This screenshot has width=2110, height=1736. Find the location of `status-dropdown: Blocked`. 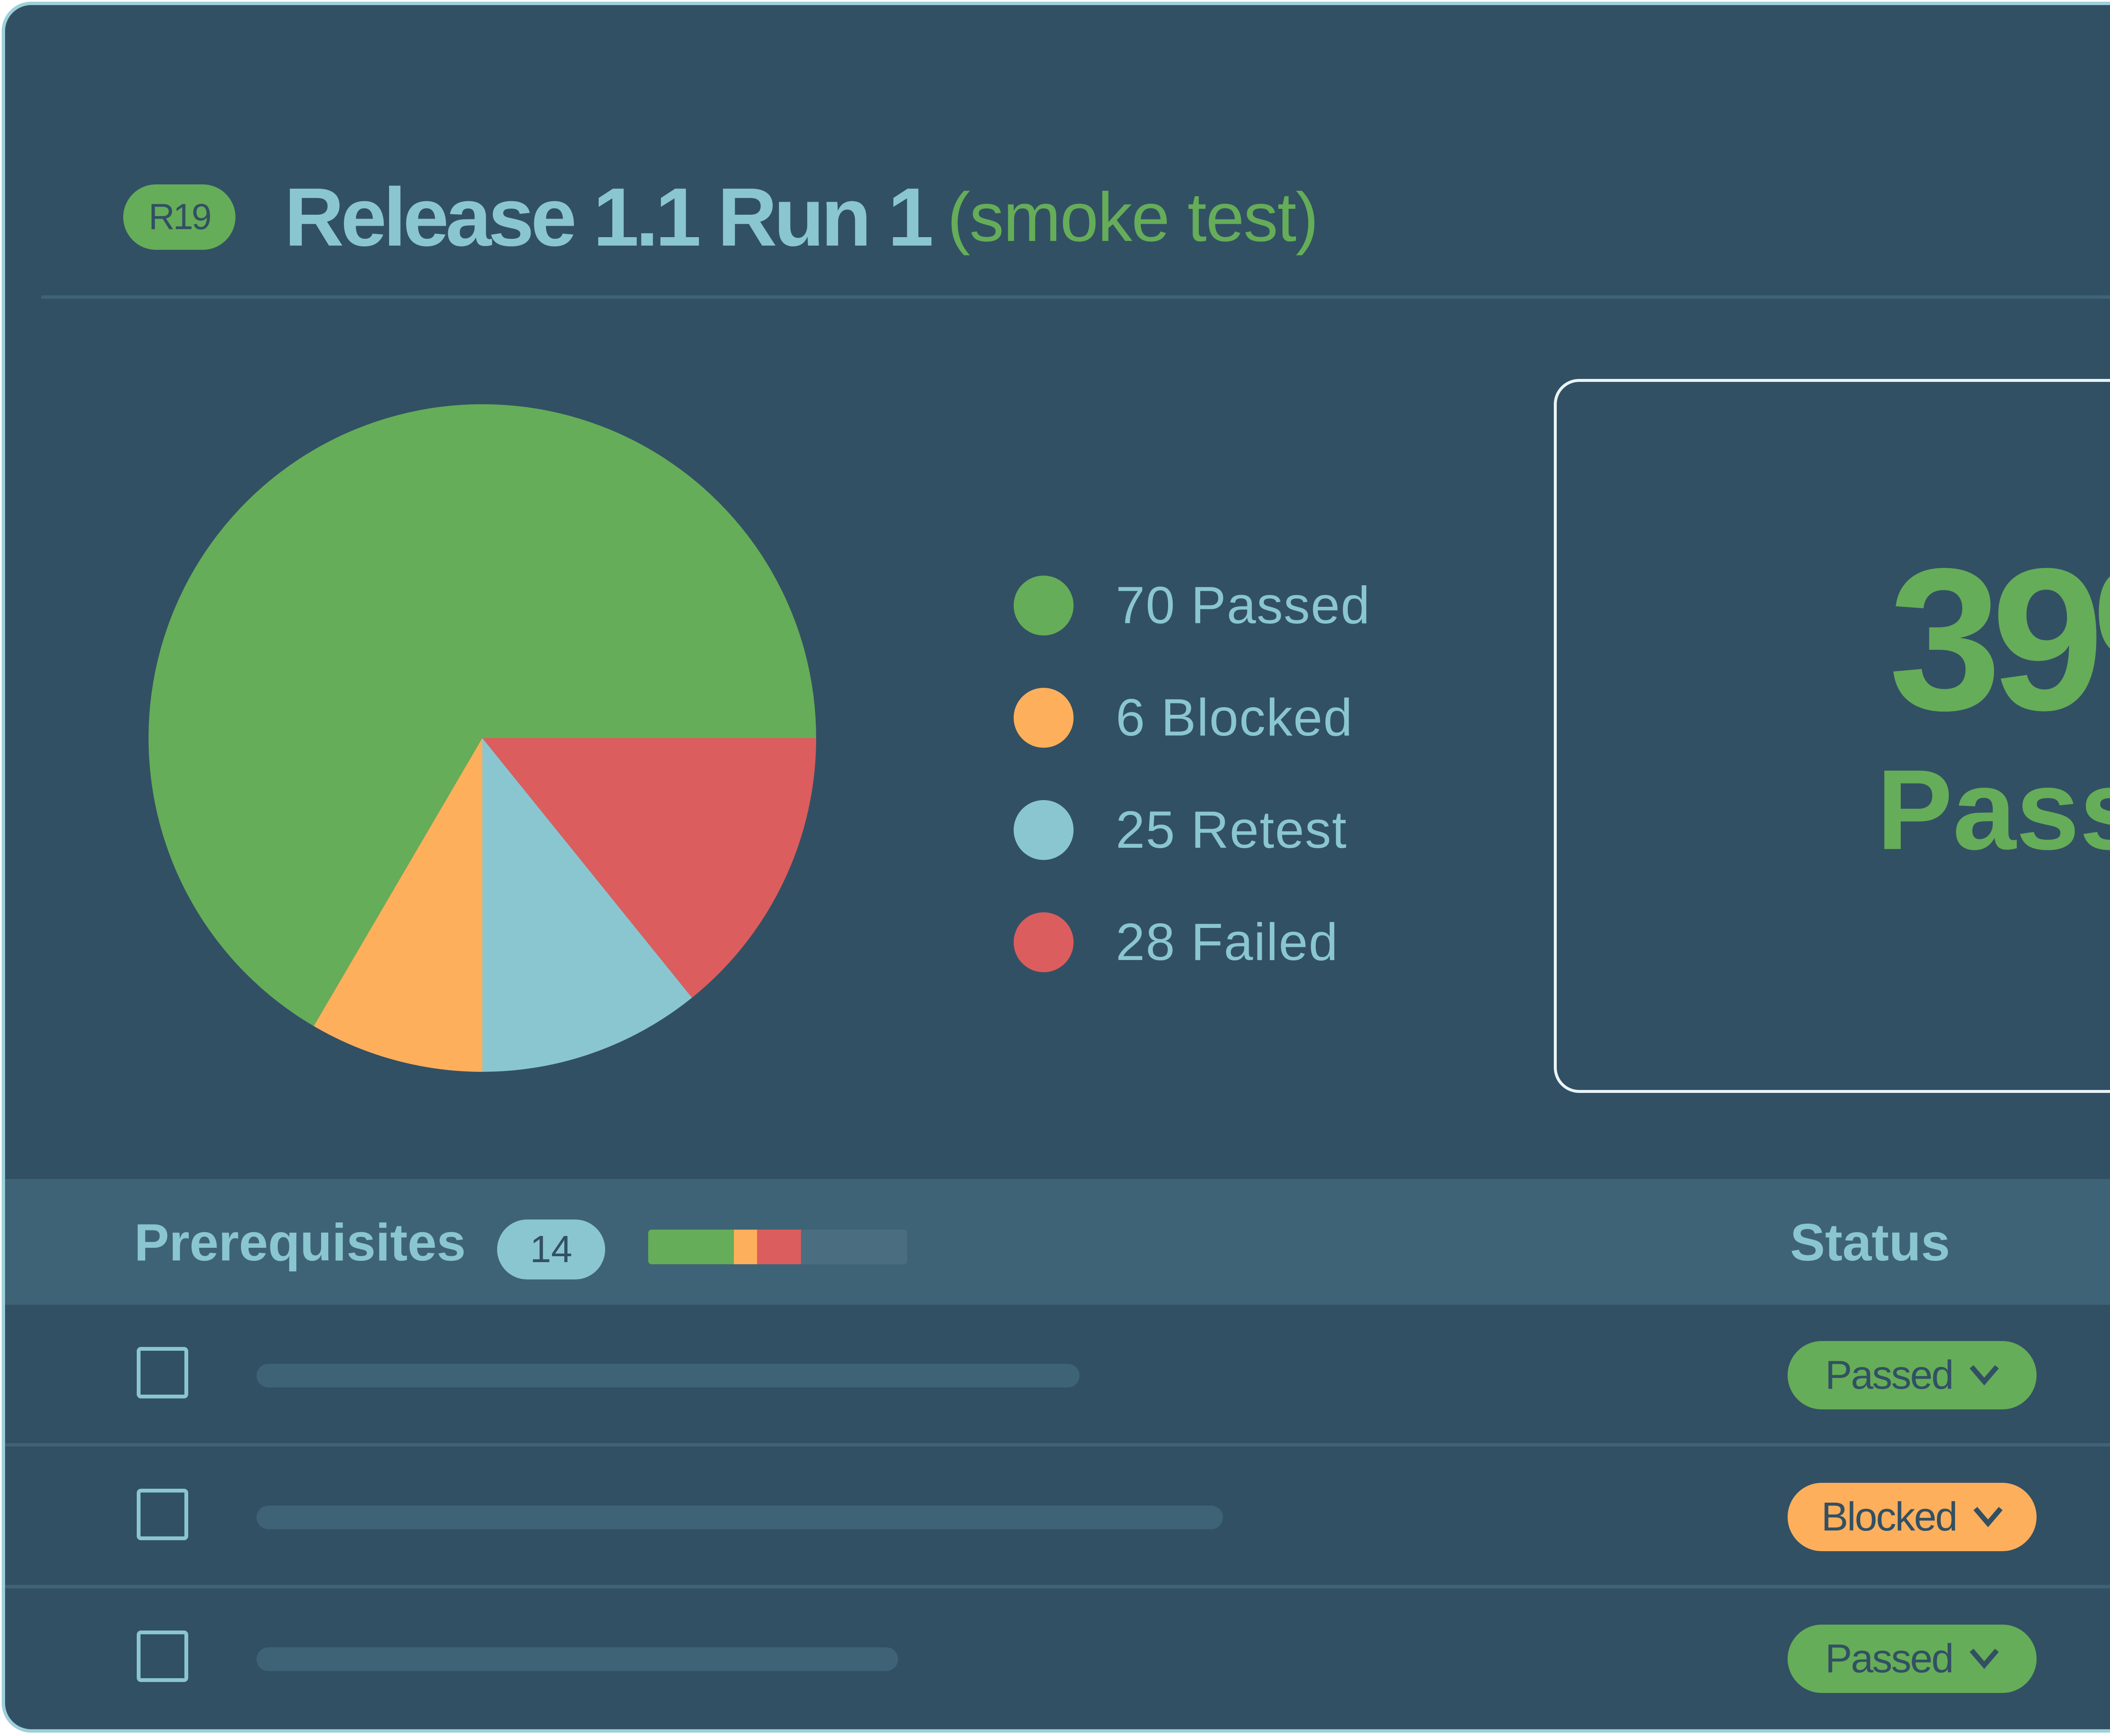

status-dropdown: Blocked is located at coordinates (1912, 1517).